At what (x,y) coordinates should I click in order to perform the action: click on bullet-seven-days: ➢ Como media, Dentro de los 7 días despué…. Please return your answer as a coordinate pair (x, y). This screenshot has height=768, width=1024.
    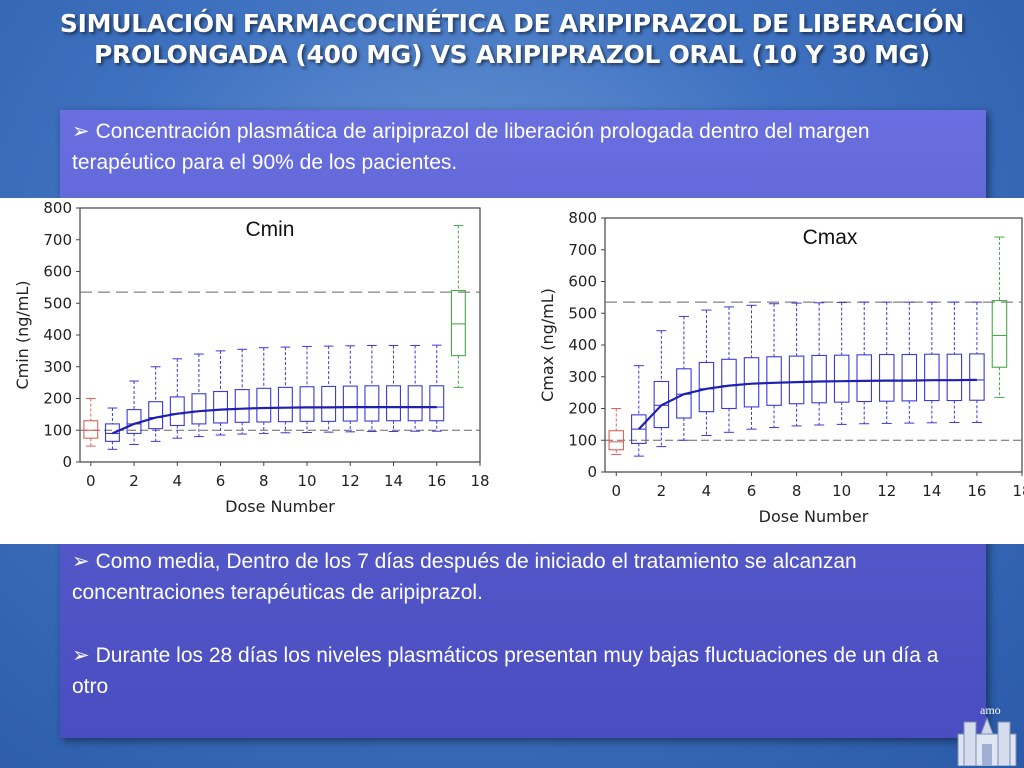
    Looking at the image, I should click on (522, 577).